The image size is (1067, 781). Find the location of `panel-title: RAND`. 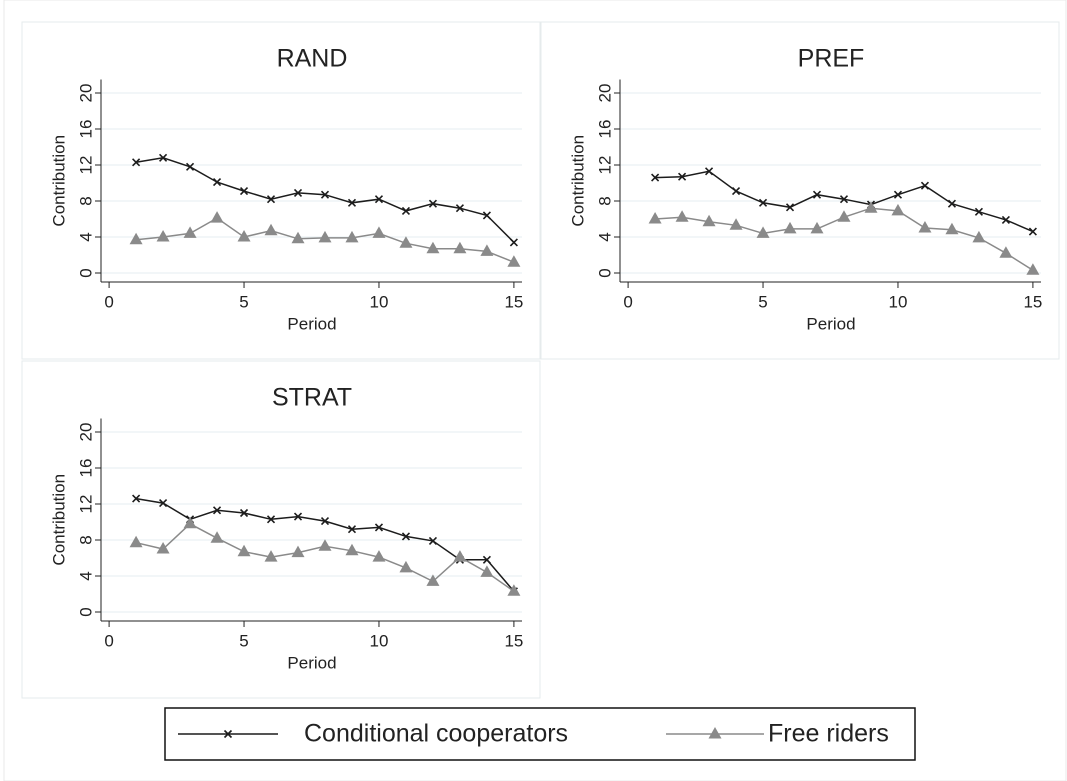

panel-title: RAND is located at coordinates (312, 59).